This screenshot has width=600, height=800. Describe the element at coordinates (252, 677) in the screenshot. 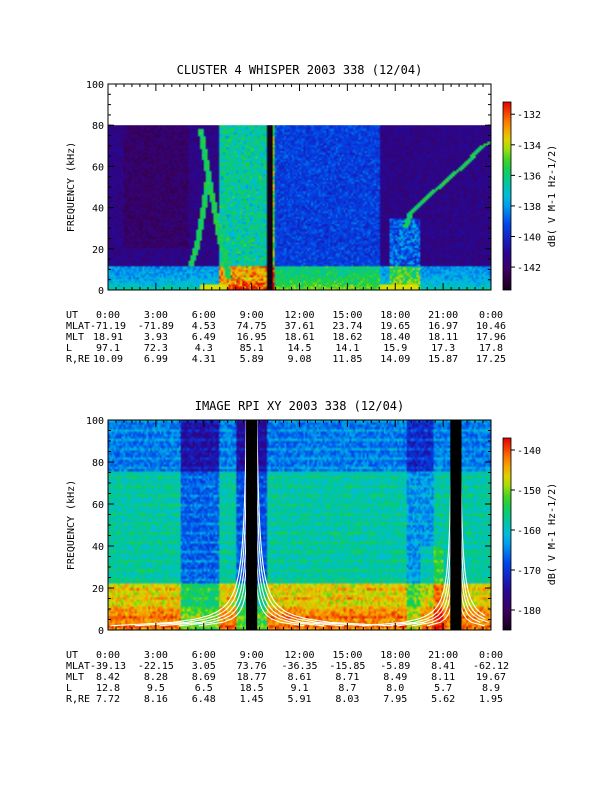

I see `ephemeris-value: 18.77` at that location.